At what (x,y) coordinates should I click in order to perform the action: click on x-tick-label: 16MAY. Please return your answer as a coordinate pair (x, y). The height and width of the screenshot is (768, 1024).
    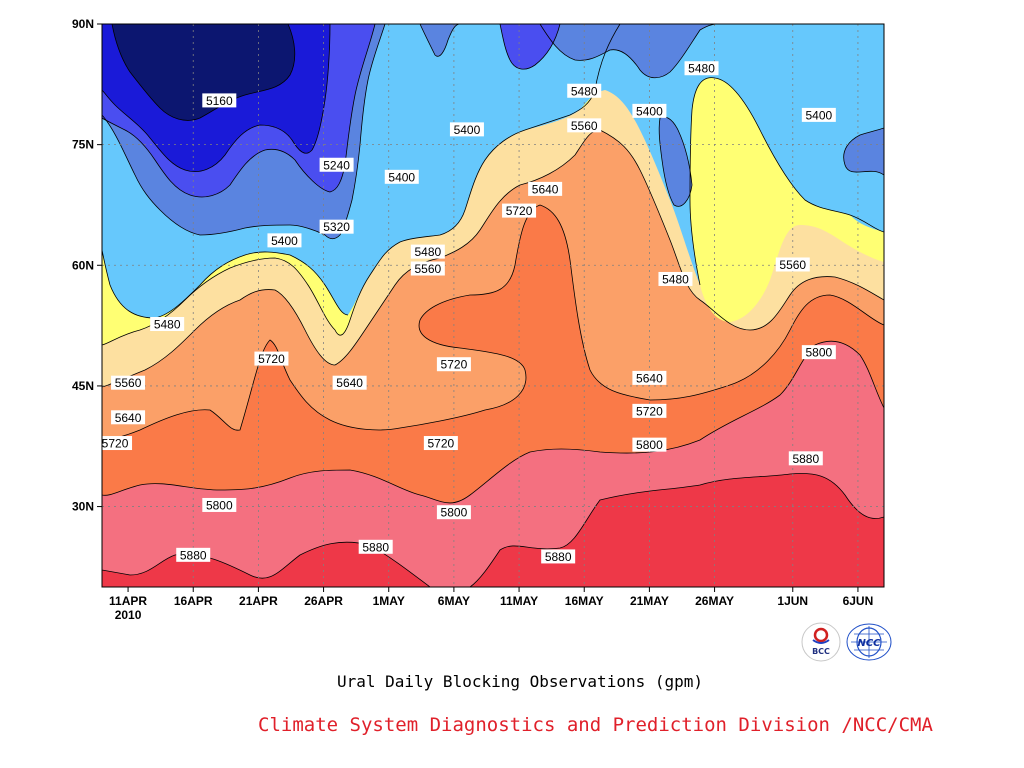
    Looking at the image, I should click on (584, 601).